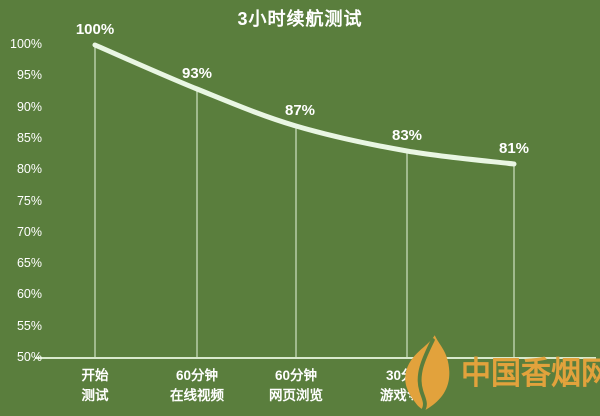  What do you see at coordinates (29, 263) in the screenshot?
I see `y-tick-label: 65%` at bounding box center [29, 263].